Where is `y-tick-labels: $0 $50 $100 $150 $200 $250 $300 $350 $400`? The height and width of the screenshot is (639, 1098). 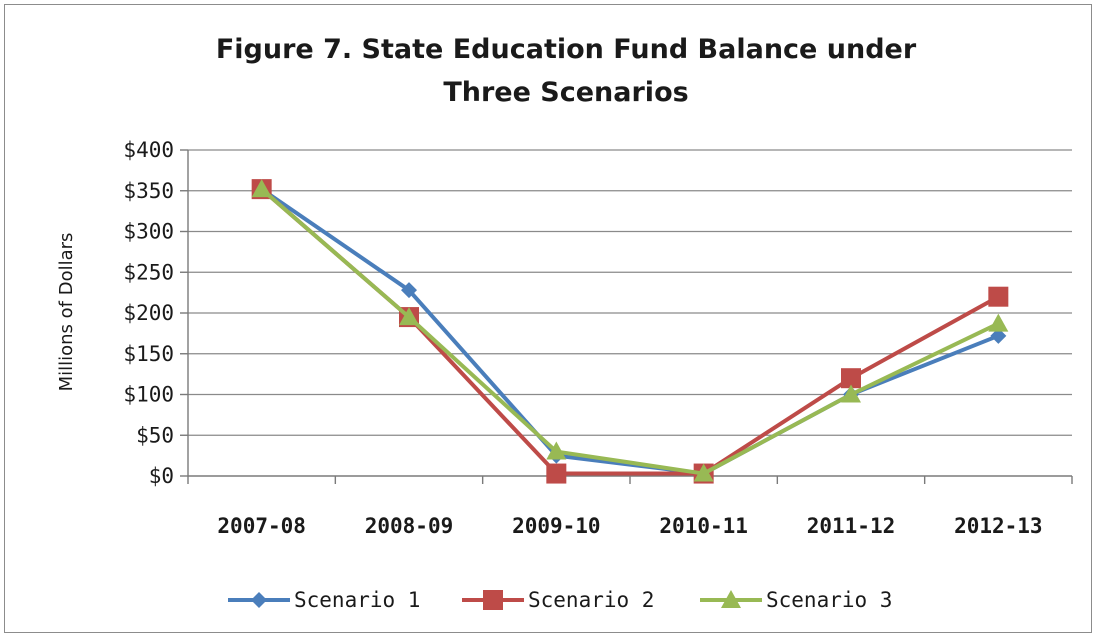
y-tick-labels: $0 $50 $100 $150 $200 $250 $300 $350 $400 is located at coordinates (148, 313).